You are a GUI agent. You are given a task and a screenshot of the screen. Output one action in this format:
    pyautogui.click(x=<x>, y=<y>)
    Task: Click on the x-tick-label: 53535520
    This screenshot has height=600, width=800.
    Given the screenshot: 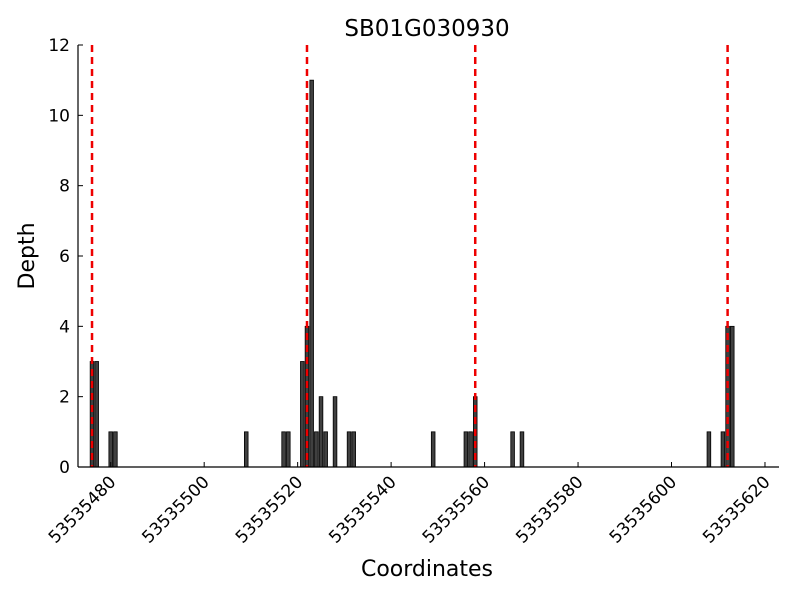 What is the action you would take?
    pyautogui.click(x=269, y=509)
    